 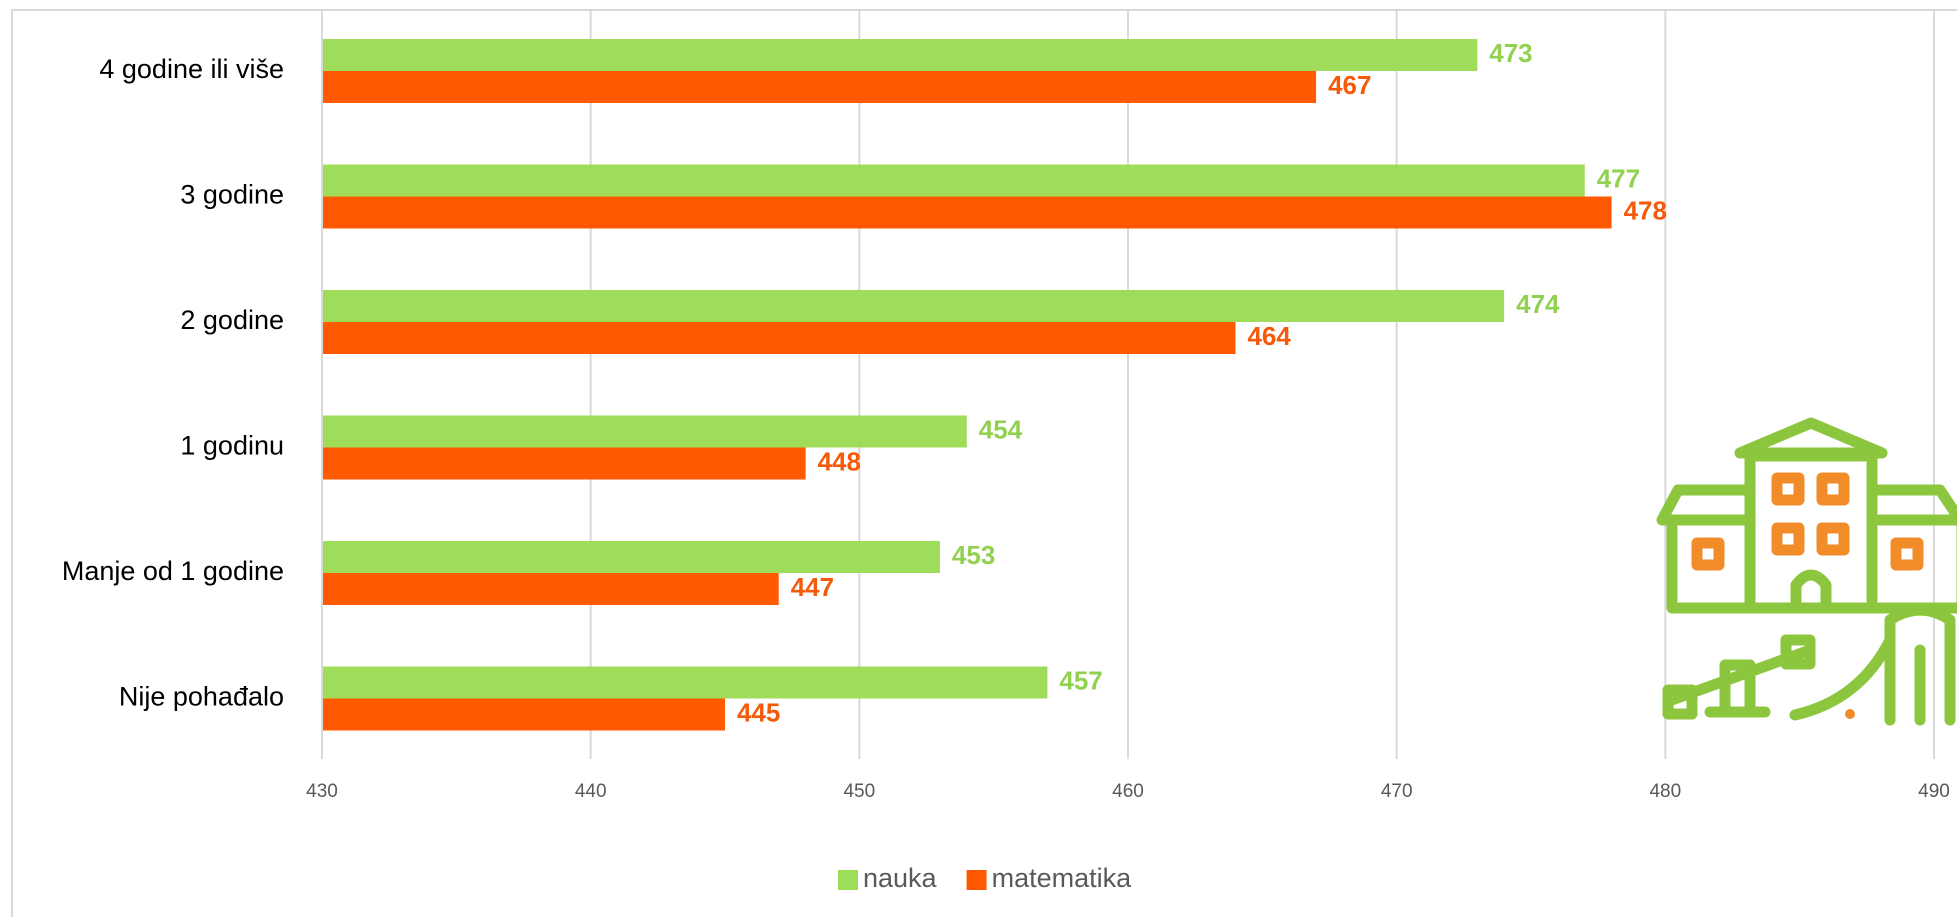 What do you see at coordinates (1349, 85) in the screenshot?
I see `data-label: 467` at bounding box center [1349, 85].